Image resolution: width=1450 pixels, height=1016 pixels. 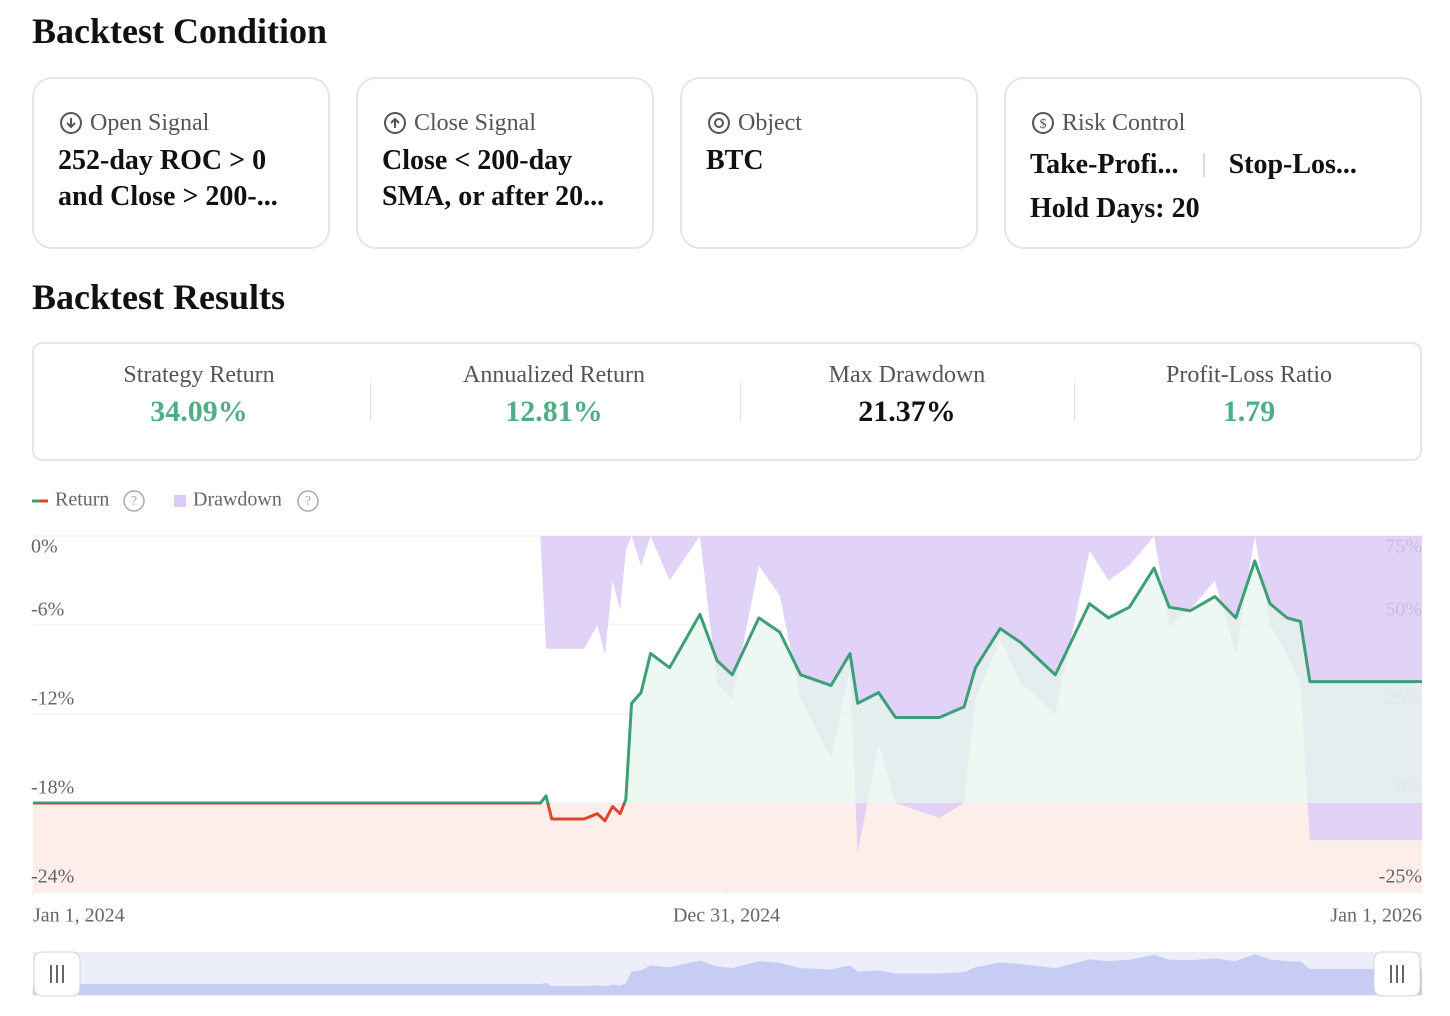 I want to click on card-value: Hold Days: 20, so click(x=1115, y=208).